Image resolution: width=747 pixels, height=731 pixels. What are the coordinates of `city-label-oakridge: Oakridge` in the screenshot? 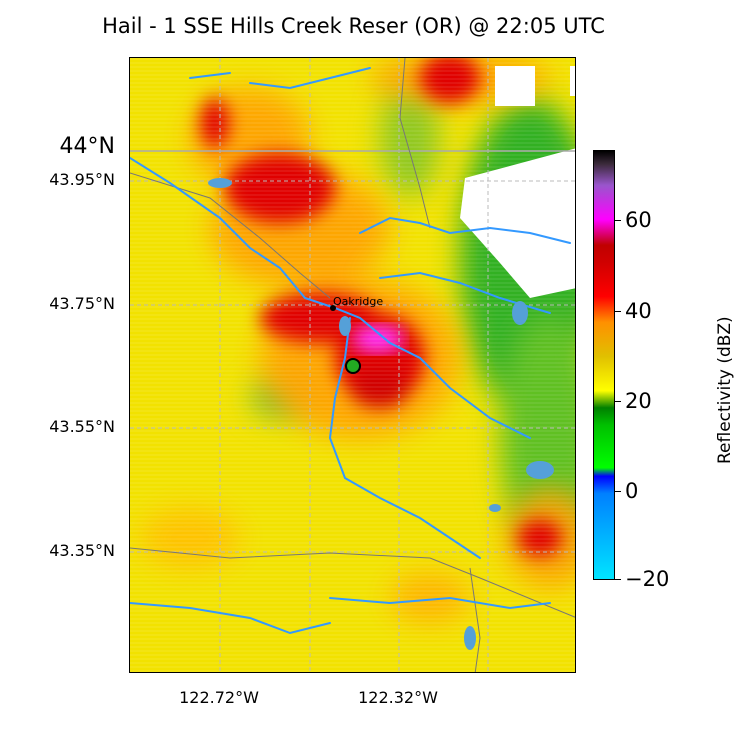 It's located at (358, 301).